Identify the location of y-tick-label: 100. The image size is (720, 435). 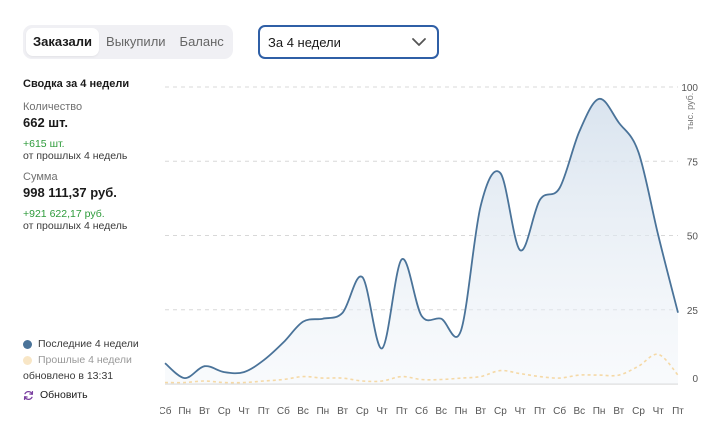
(689, 88).